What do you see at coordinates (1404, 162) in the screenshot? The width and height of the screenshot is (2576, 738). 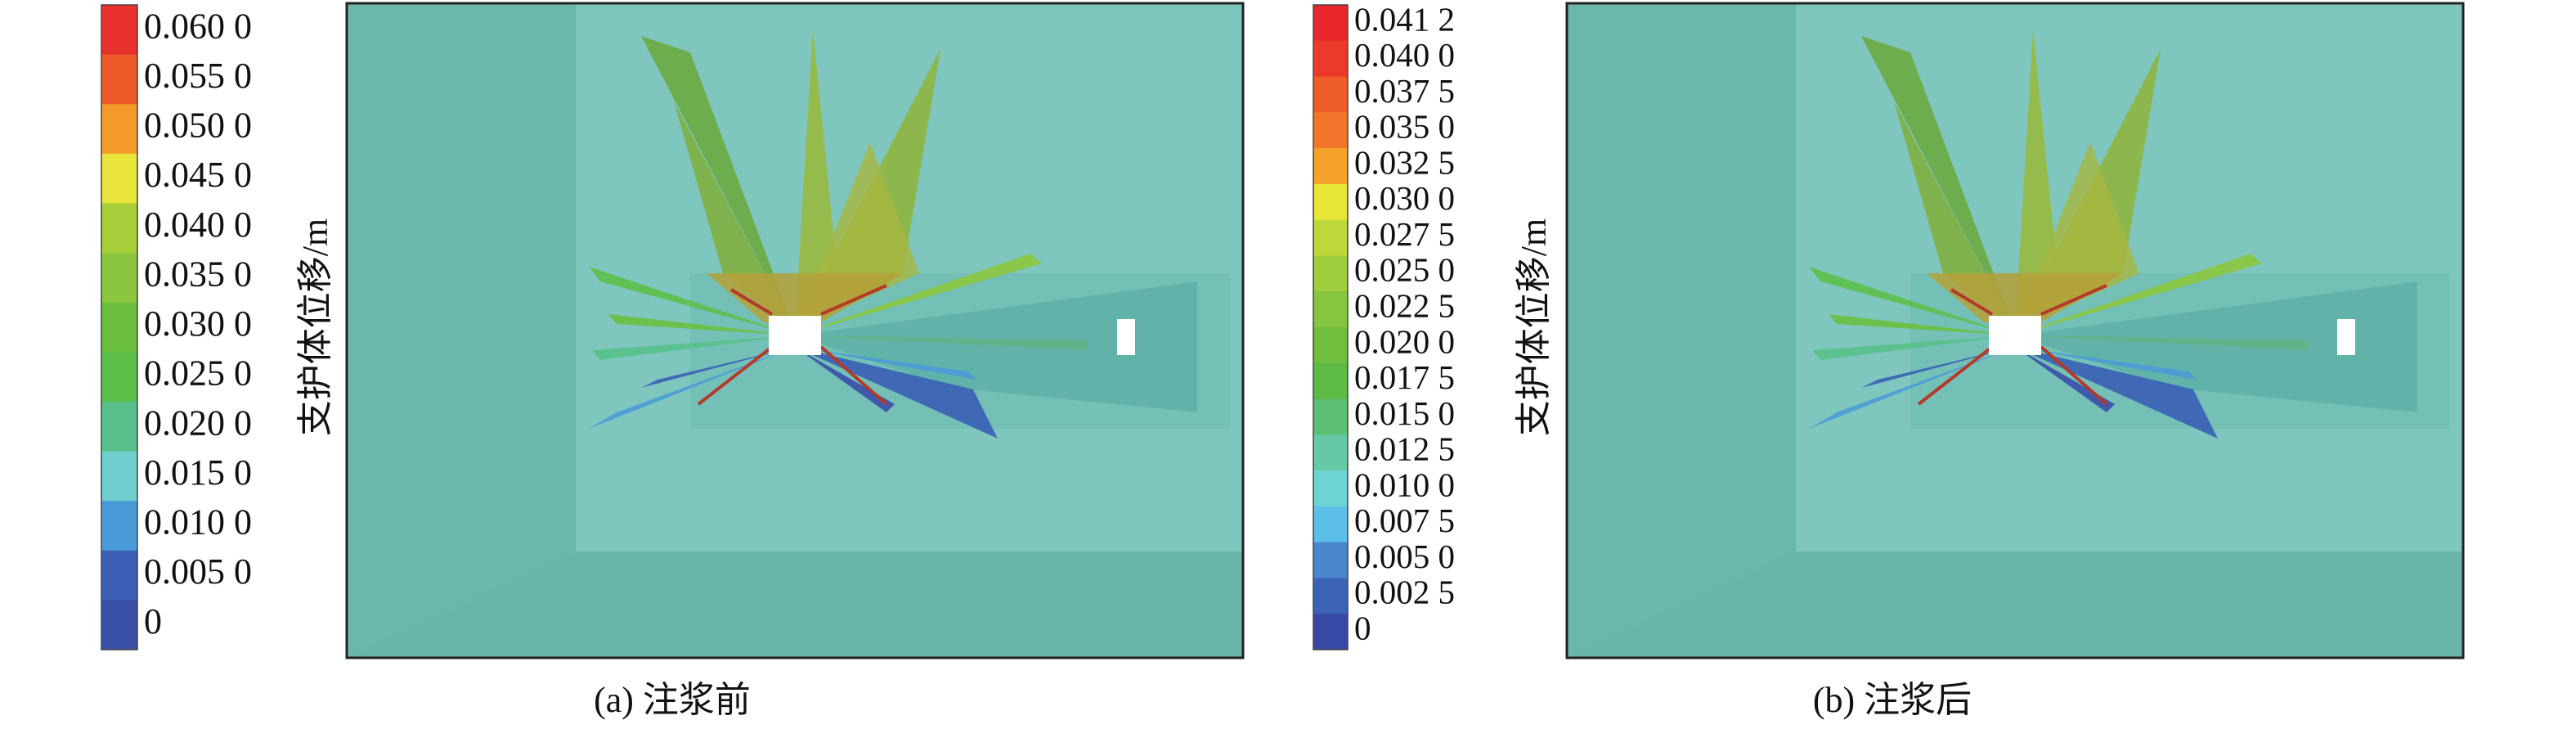 I see `legend-label: 0.032 5` at bounding box center [1404, 162].